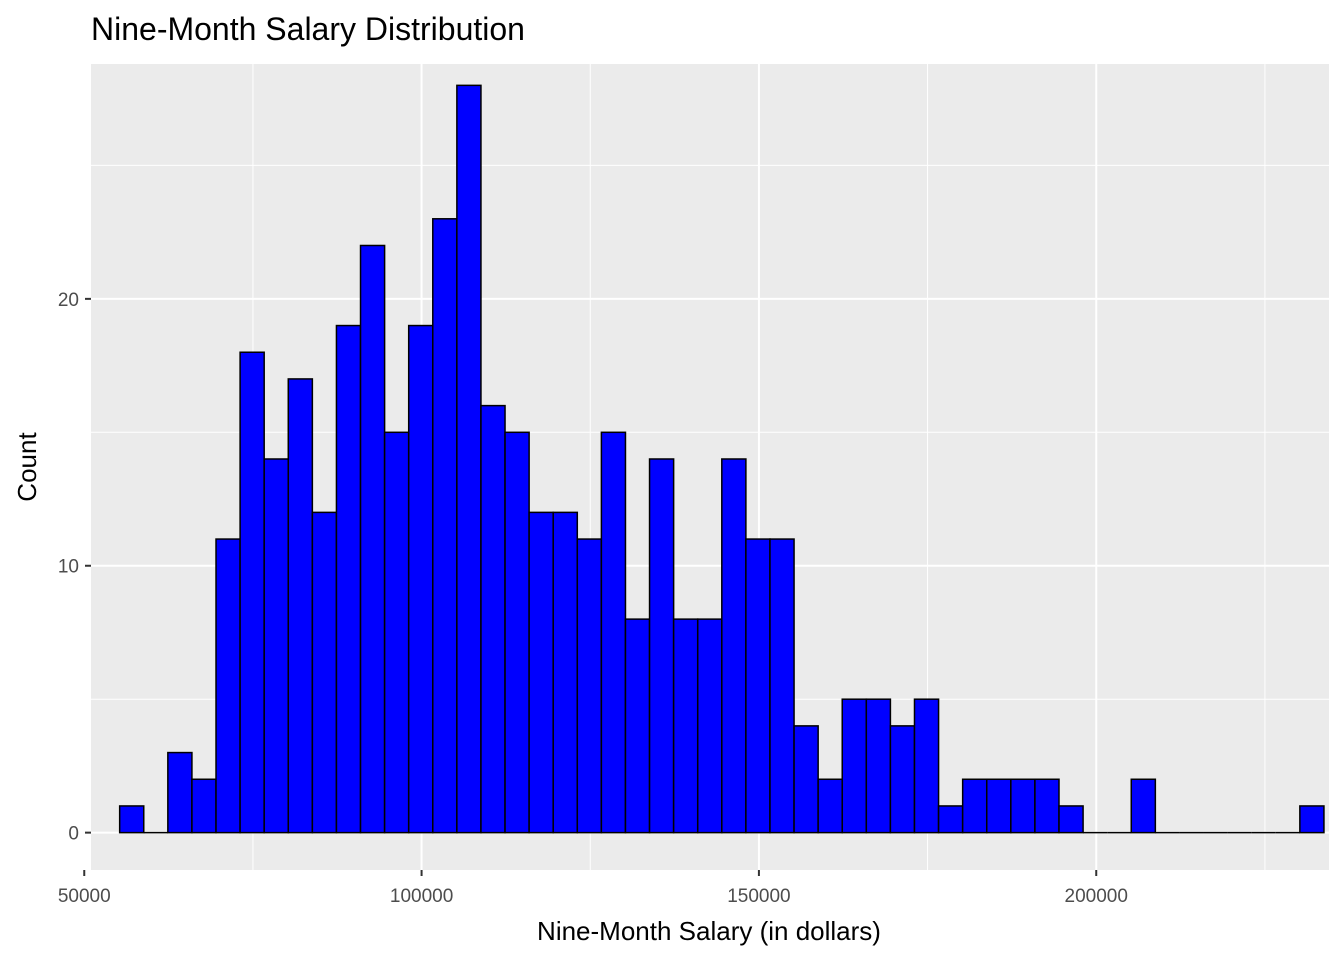 This screenshot has width=1344, height=960. I want to click on y-tick-label: 0, so click(73, 834).